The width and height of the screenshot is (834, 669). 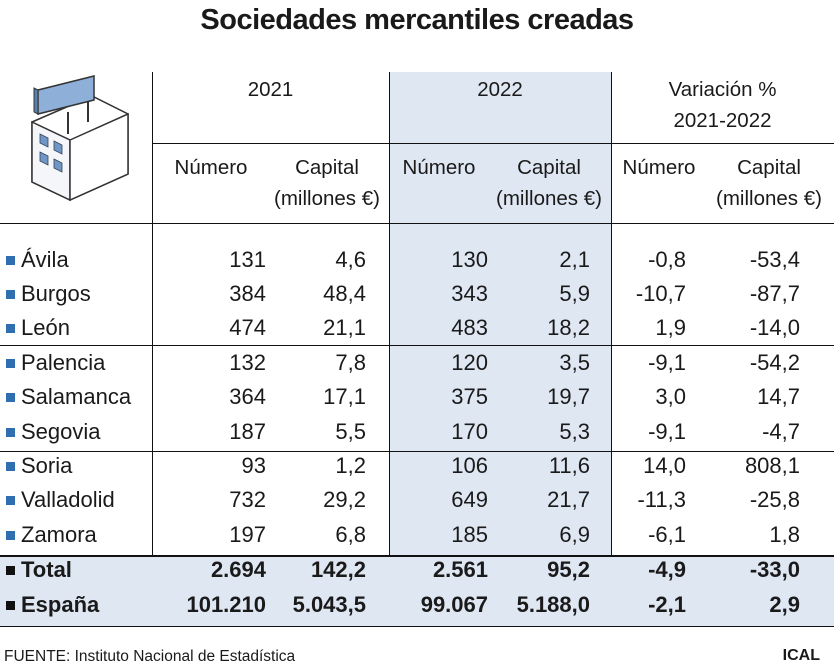 I want to click on table-cell: 2.561, so click(x=460, y=569).